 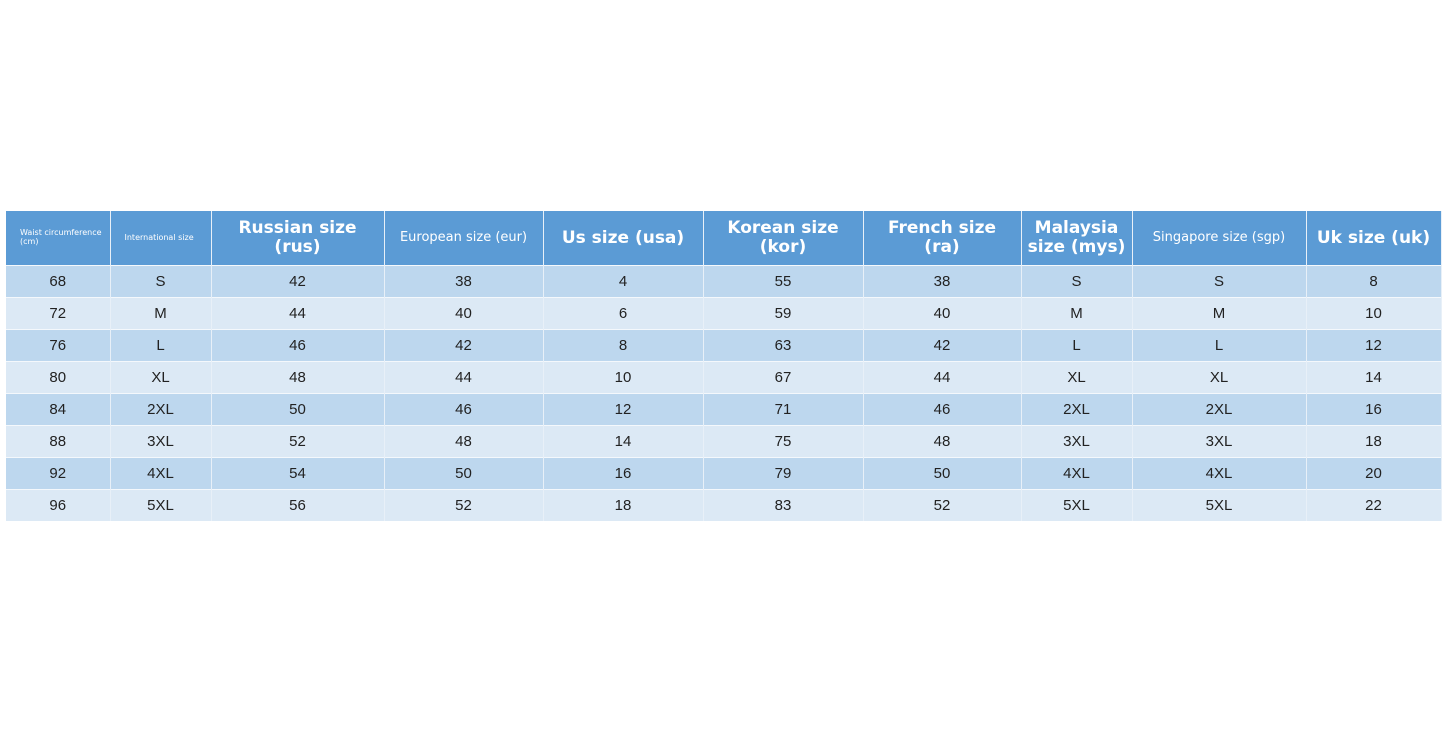 I want to click on table-cell: 20, so click(x=1374, y=473).